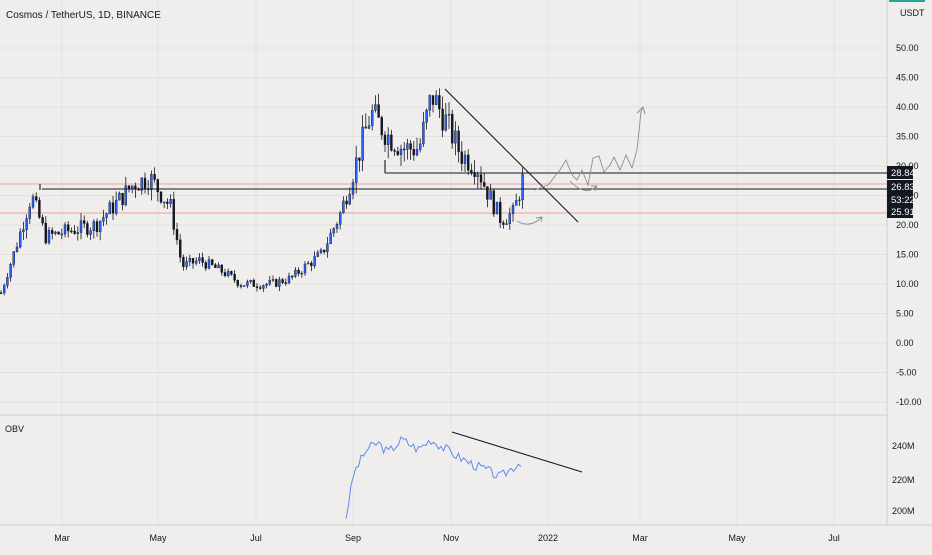 Image resolution: width=932 pixels, height=555 pixels. I want to click on time-axis: Mar May Jul Sep Nov 2022 Mar May Jul, so click(447, 538).